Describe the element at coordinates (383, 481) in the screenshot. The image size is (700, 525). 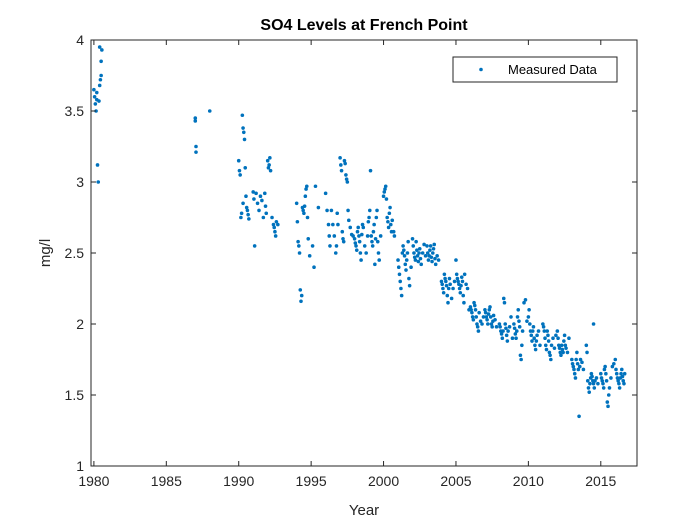
I see `x-tick-label: 2000` at that location.